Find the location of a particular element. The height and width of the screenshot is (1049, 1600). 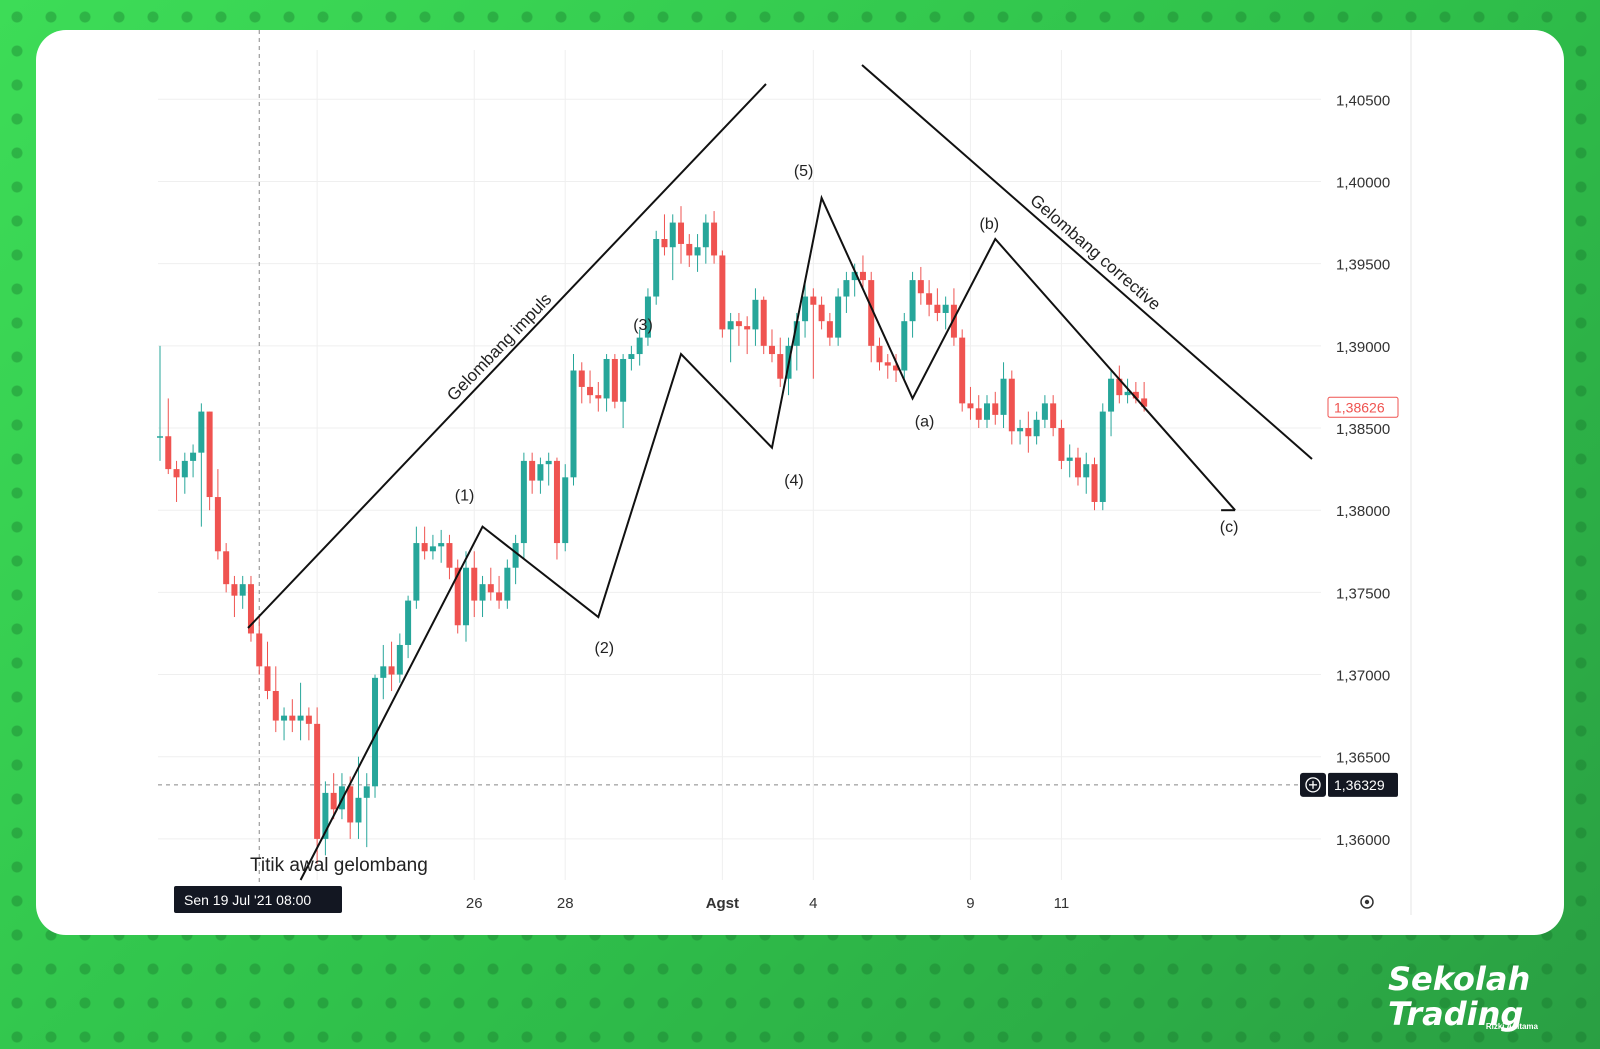

settings-gear-icon is located at coordinates (1367, 902).